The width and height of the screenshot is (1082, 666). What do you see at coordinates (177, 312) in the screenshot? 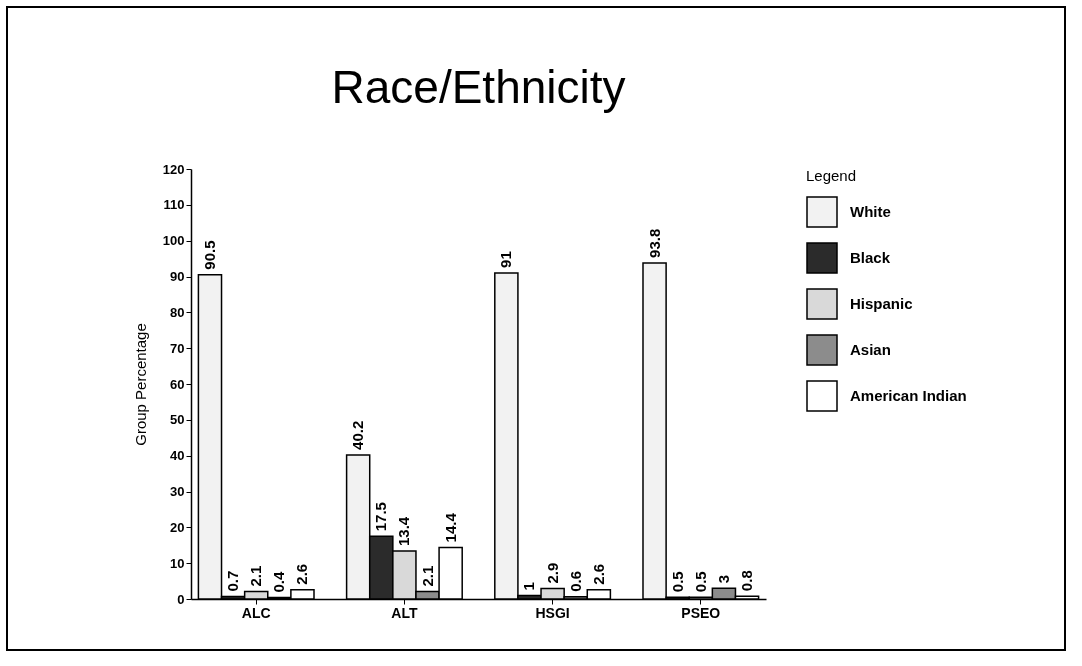
I see `y-tick-label: 80` at bounding box center [177, 312].